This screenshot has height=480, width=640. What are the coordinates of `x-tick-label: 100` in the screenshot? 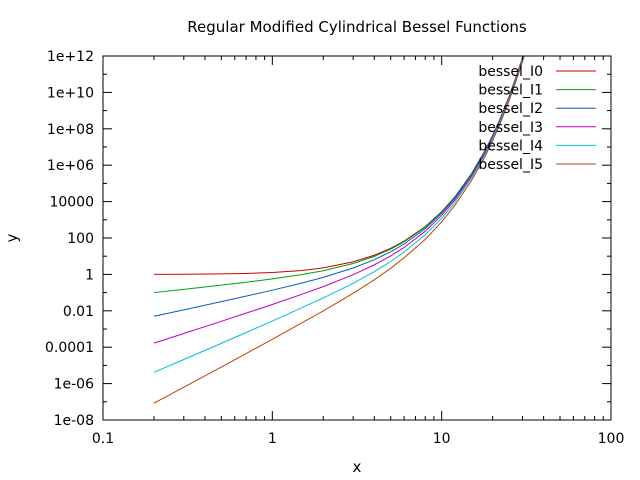 It's located at (611, 439).